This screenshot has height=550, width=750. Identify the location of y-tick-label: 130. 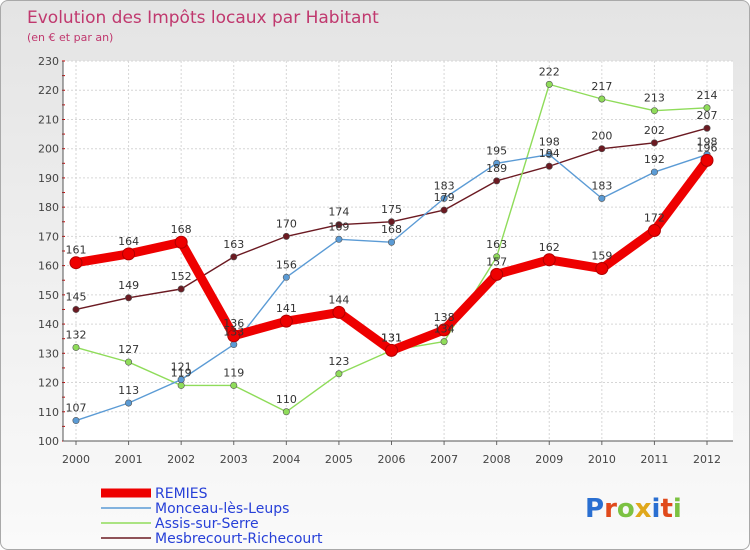
(48, 353).